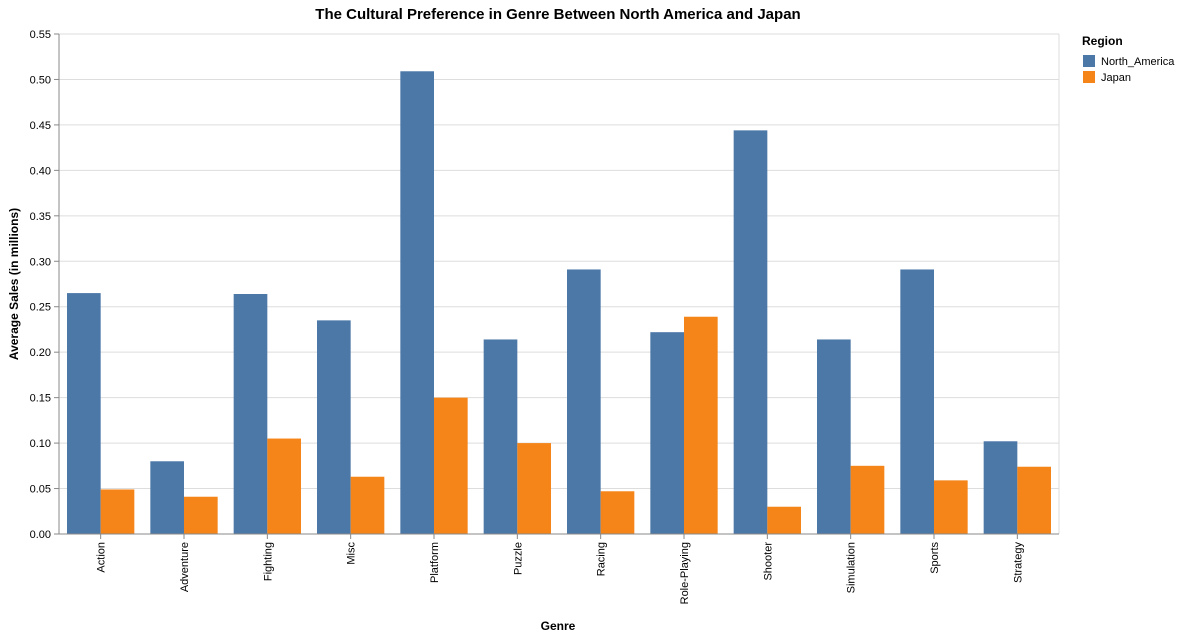 The image size is (1191, 638). Describe the element at coordinates (40, 444) in the screenshot. I see `y-tick-label: 0.10` at that location.